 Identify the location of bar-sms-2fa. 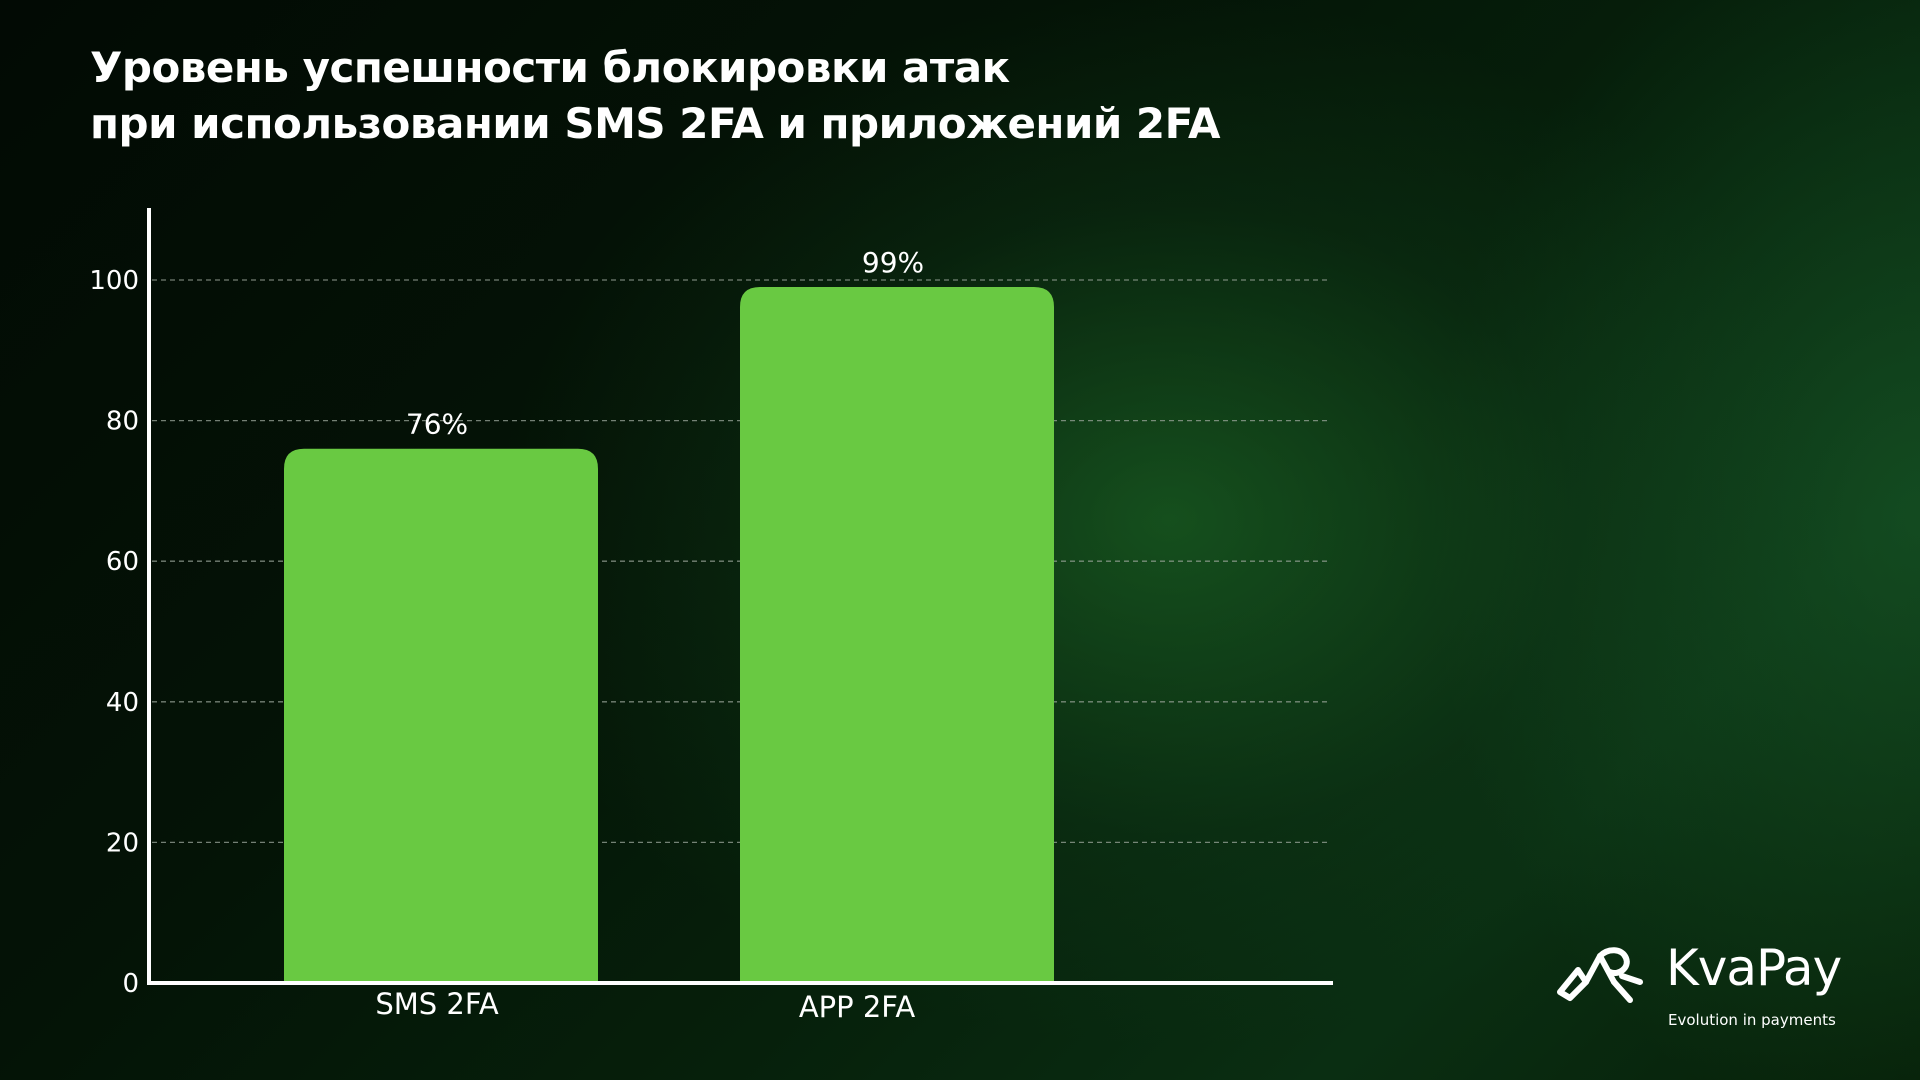
(441, 716).